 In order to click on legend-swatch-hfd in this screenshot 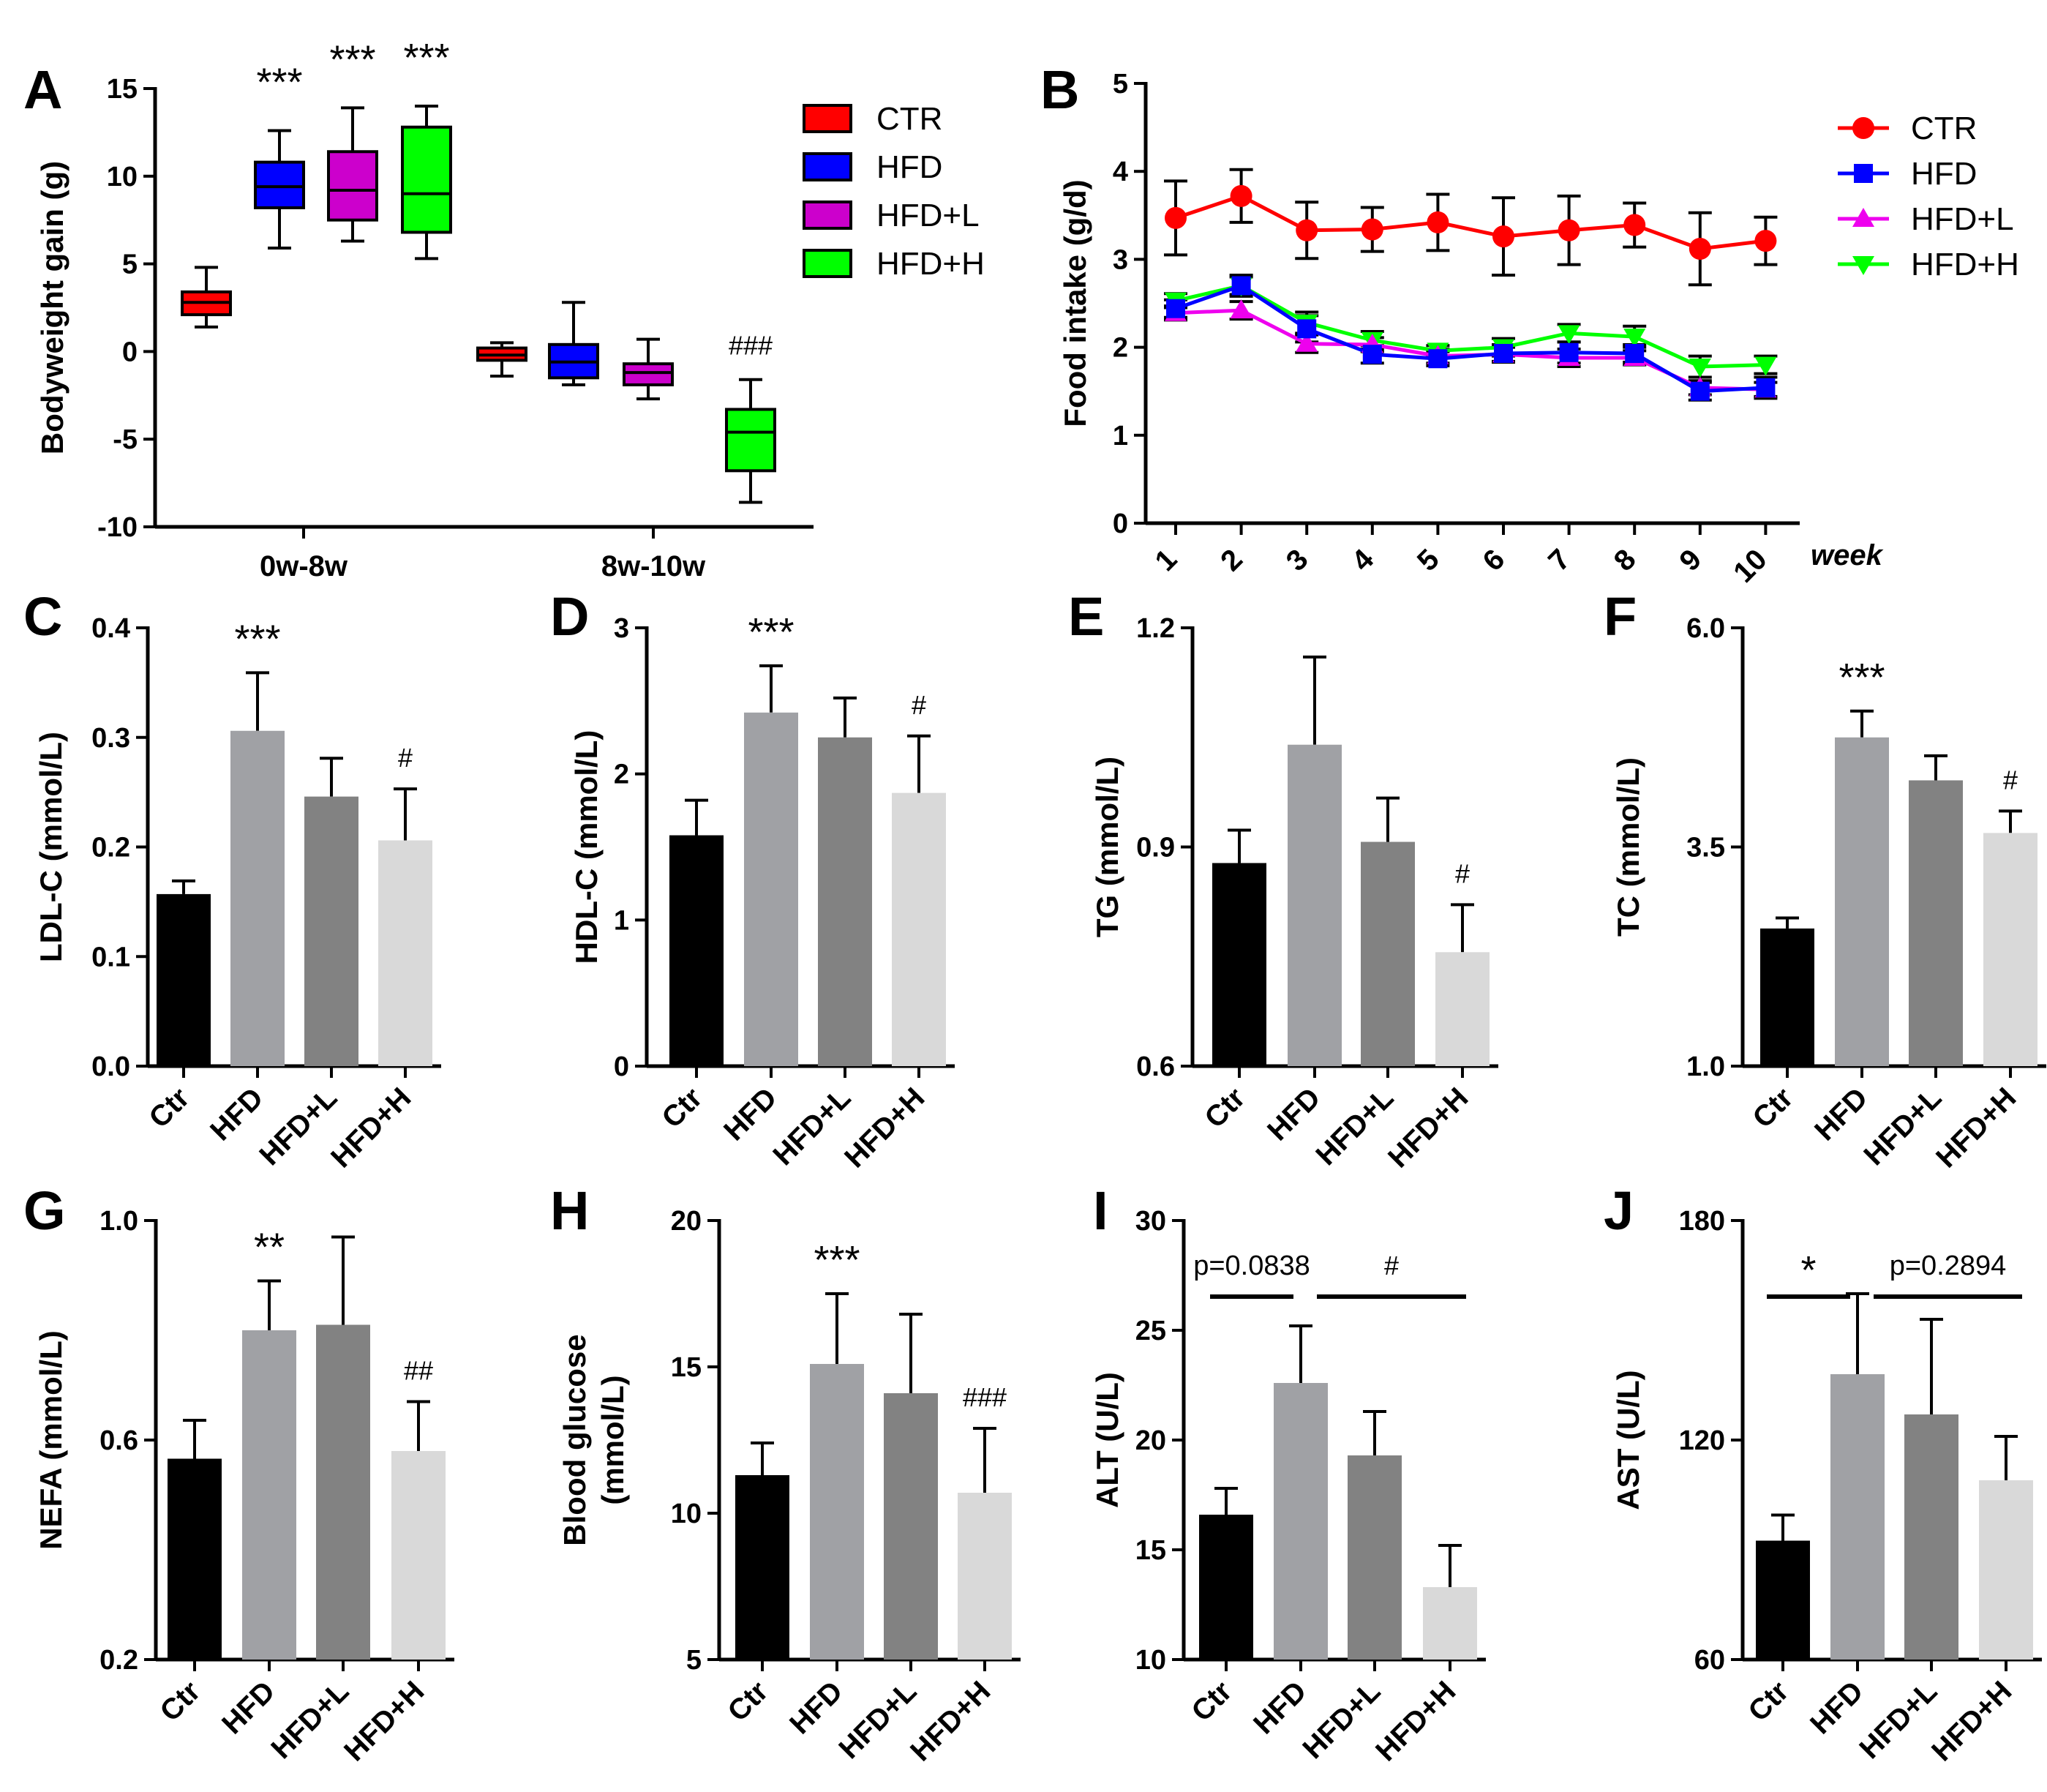, I will do `click(827, 166)`.